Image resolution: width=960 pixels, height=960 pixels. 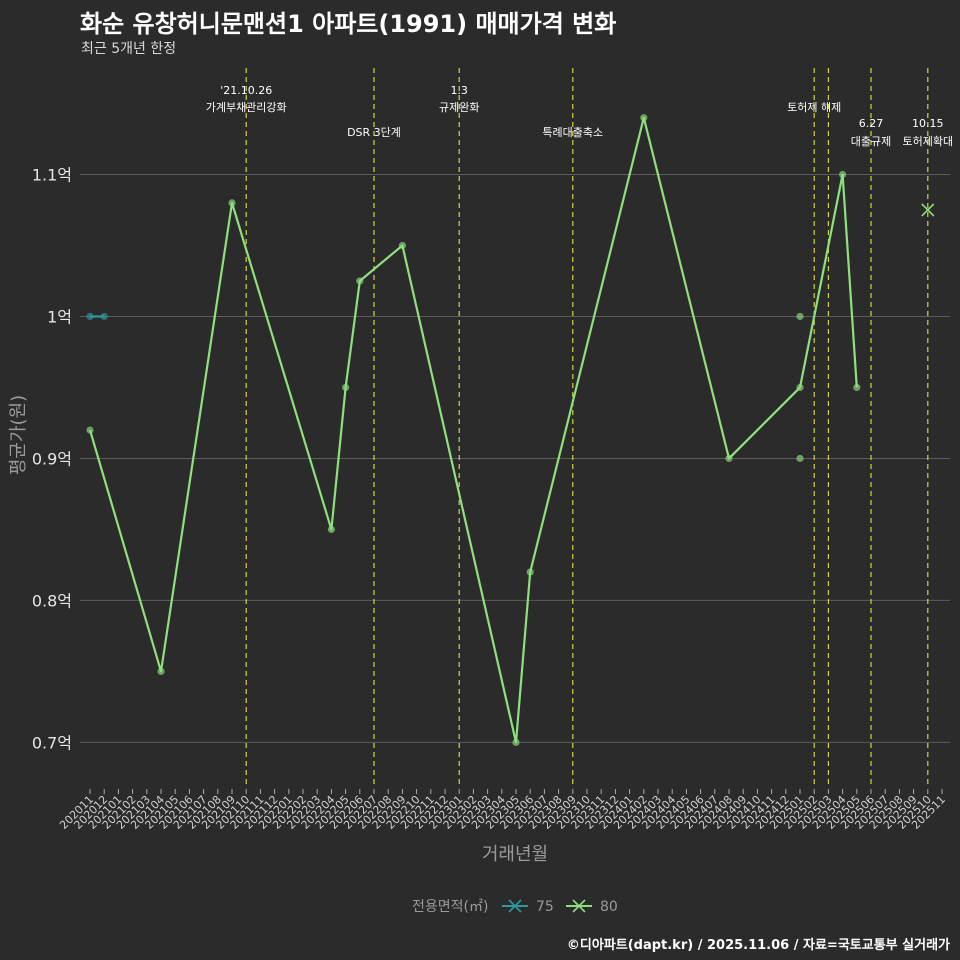 I want to click on event-date: '21.10.26, so click(x=246, y=90).